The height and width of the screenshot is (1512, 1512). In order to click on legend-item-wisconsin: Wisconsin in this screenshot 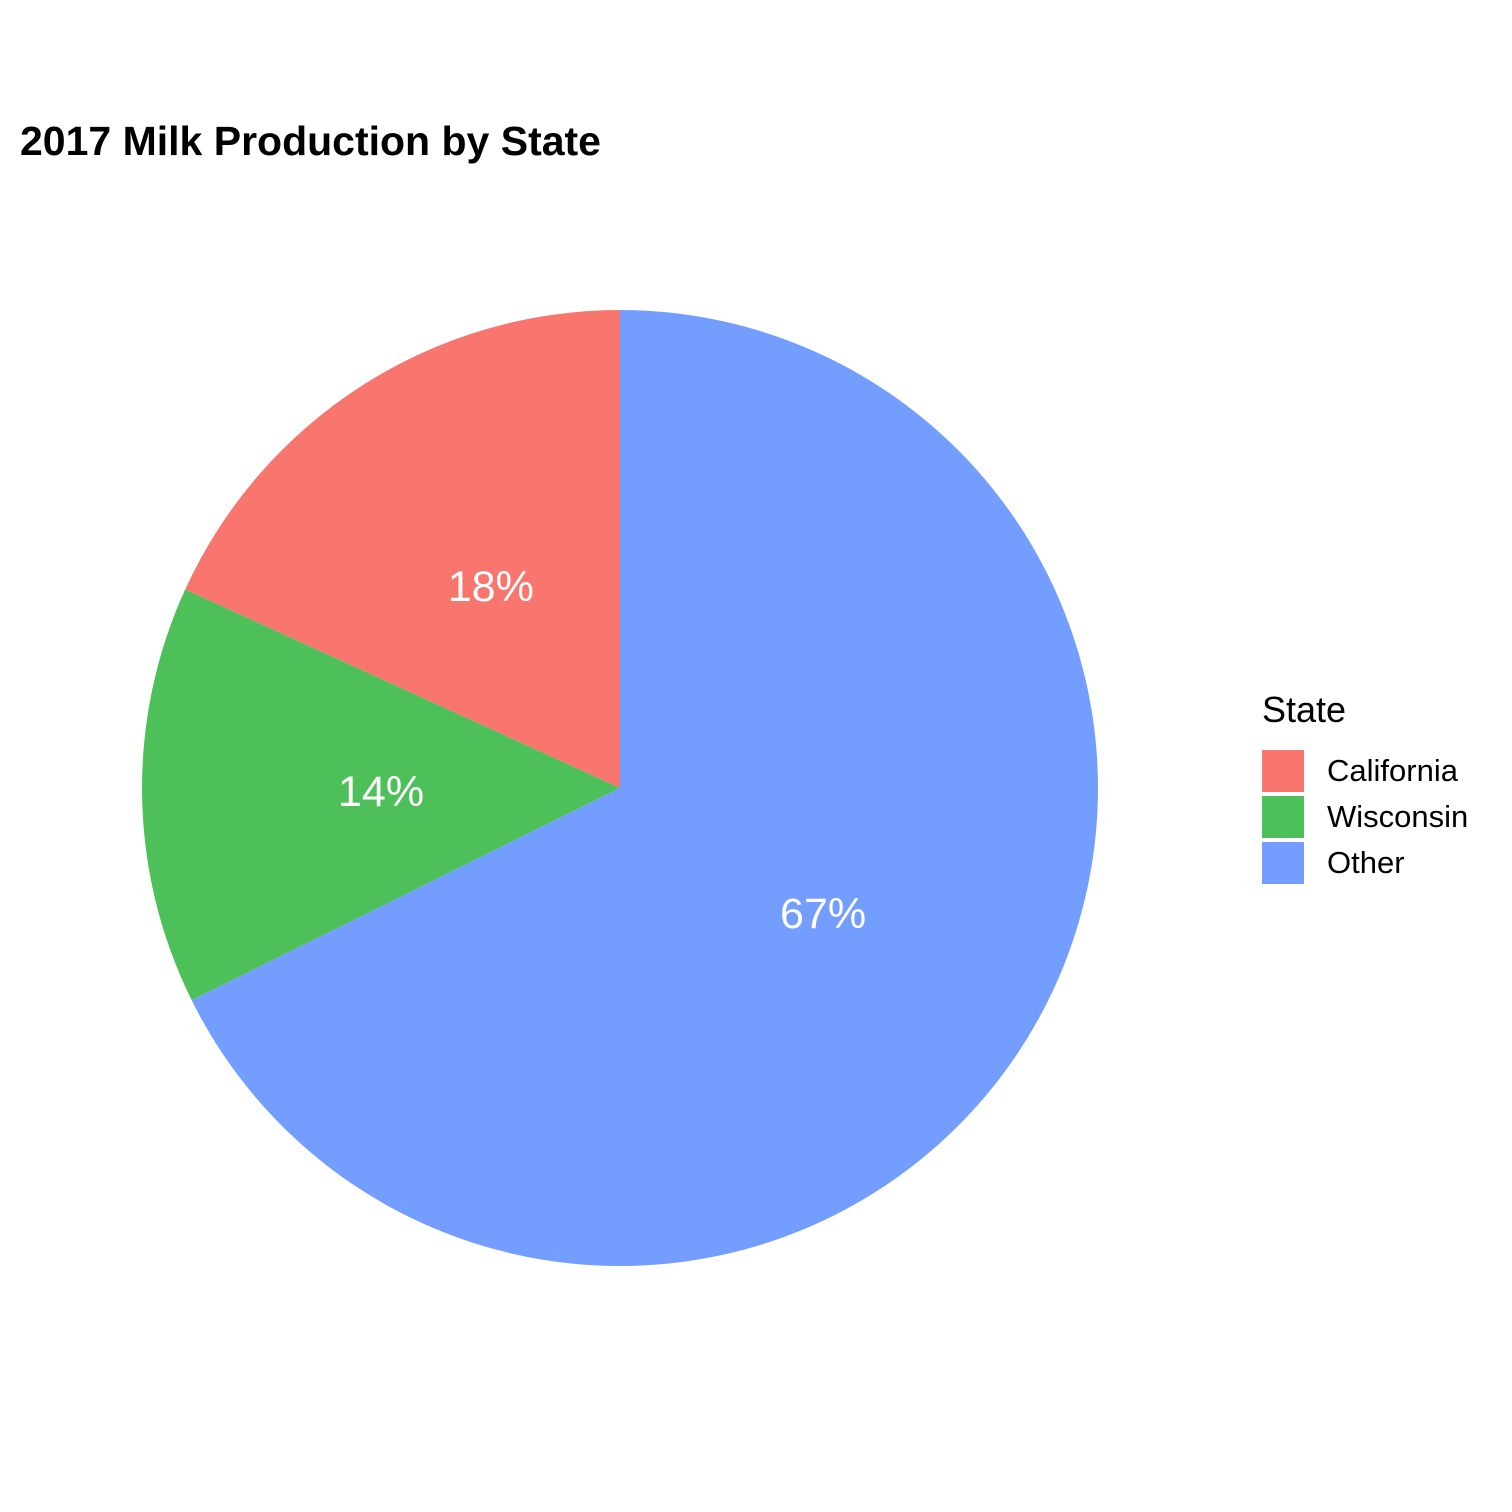, I will do `click(1365, 817)`.